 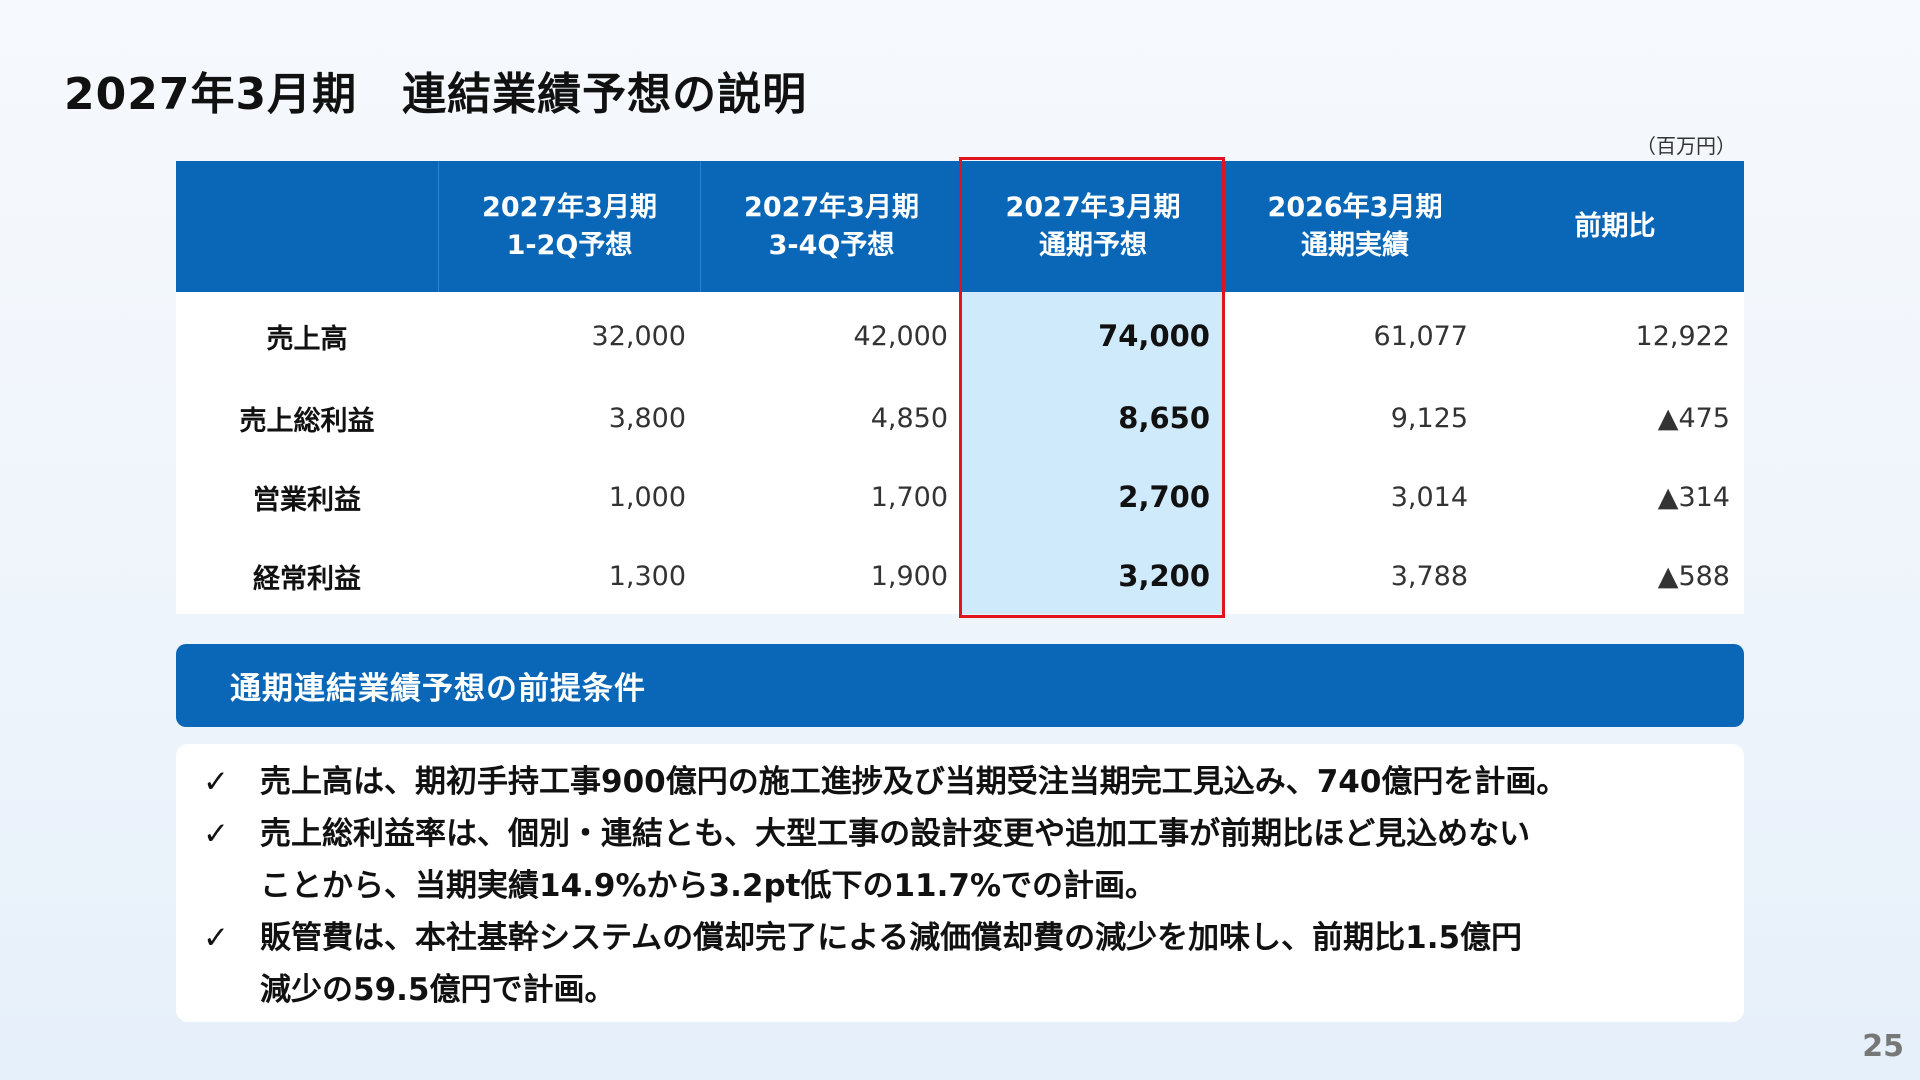 I want to click on row-label: 経常利益, so click(x=307, y=579).